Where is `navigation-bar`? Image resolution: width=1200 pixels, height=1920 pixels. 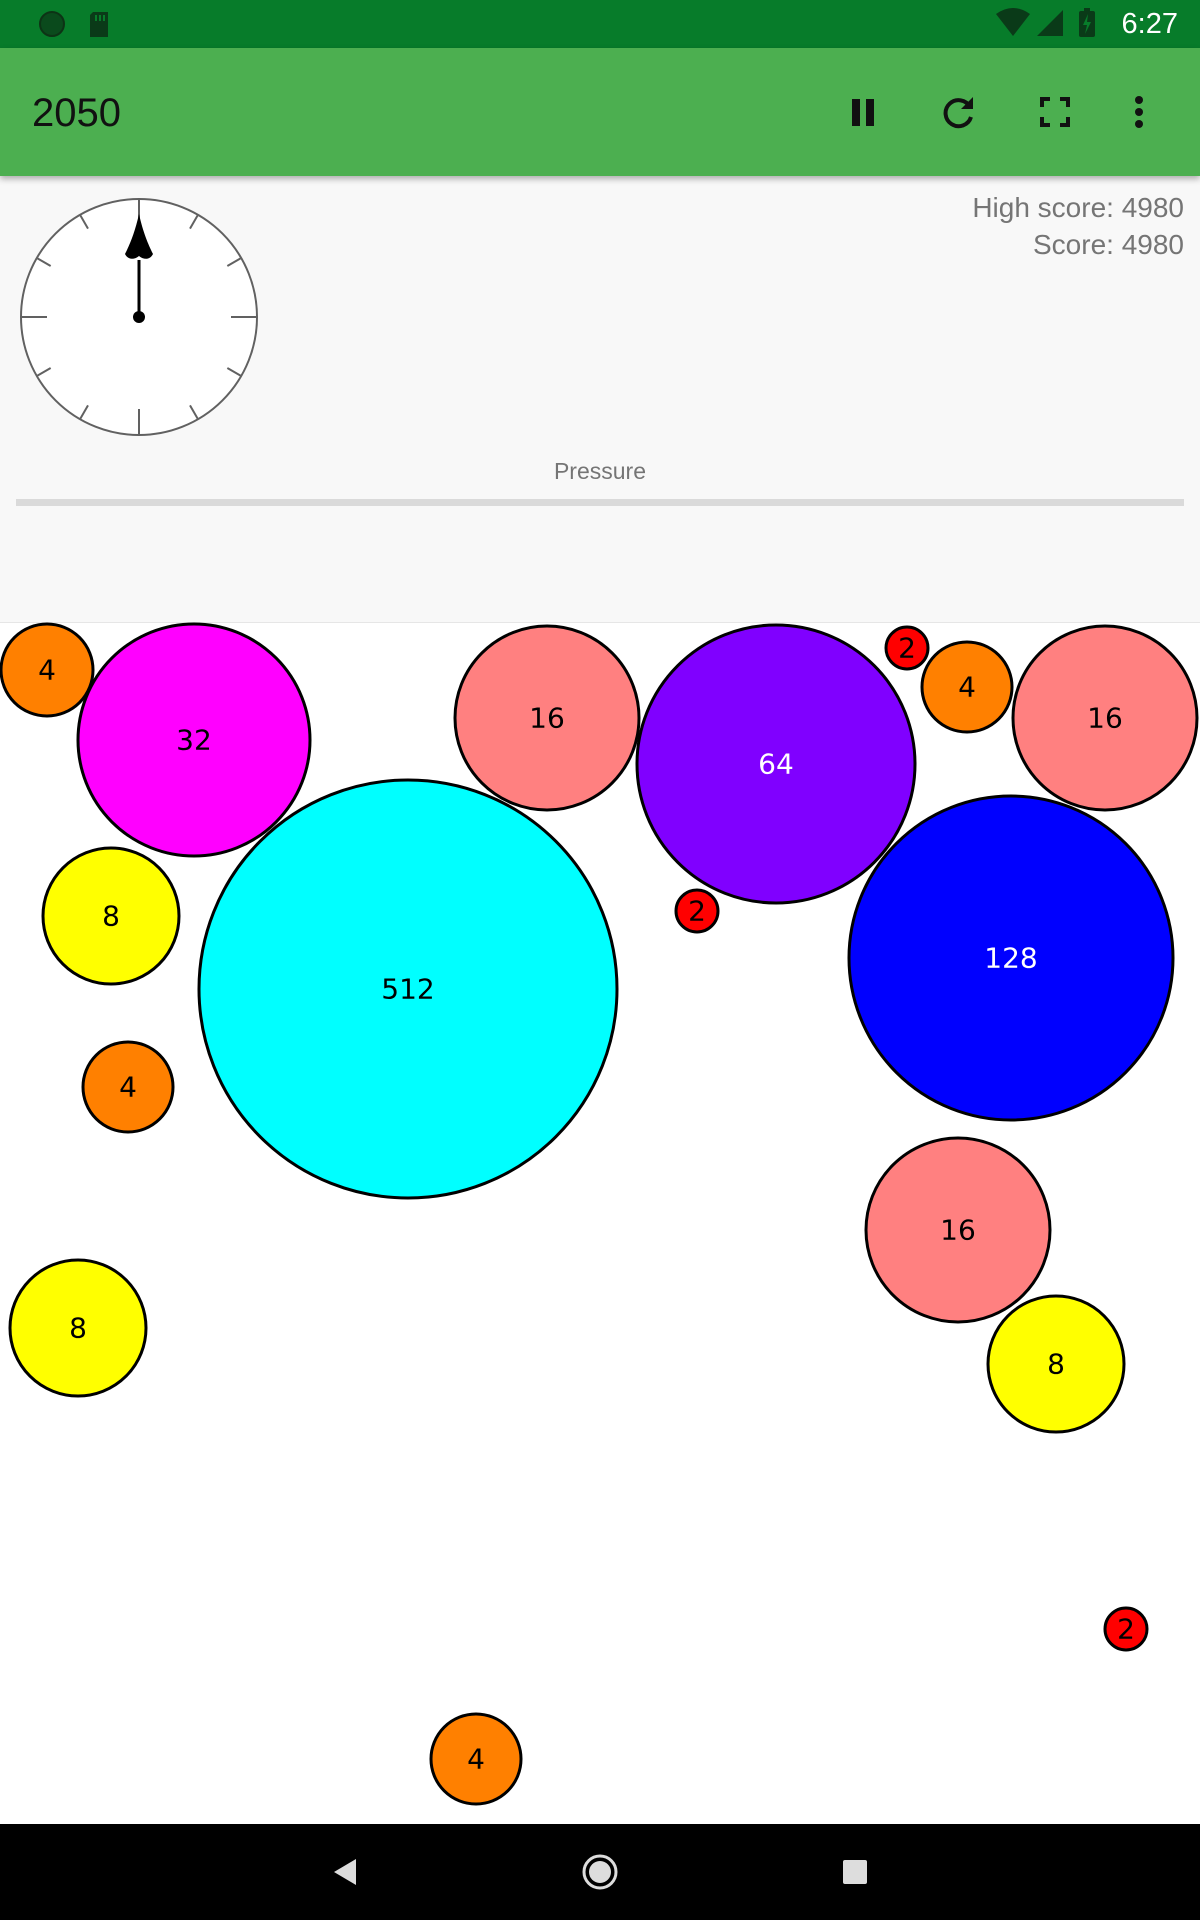 navigation-bar is located at coordinates (600, 1872).